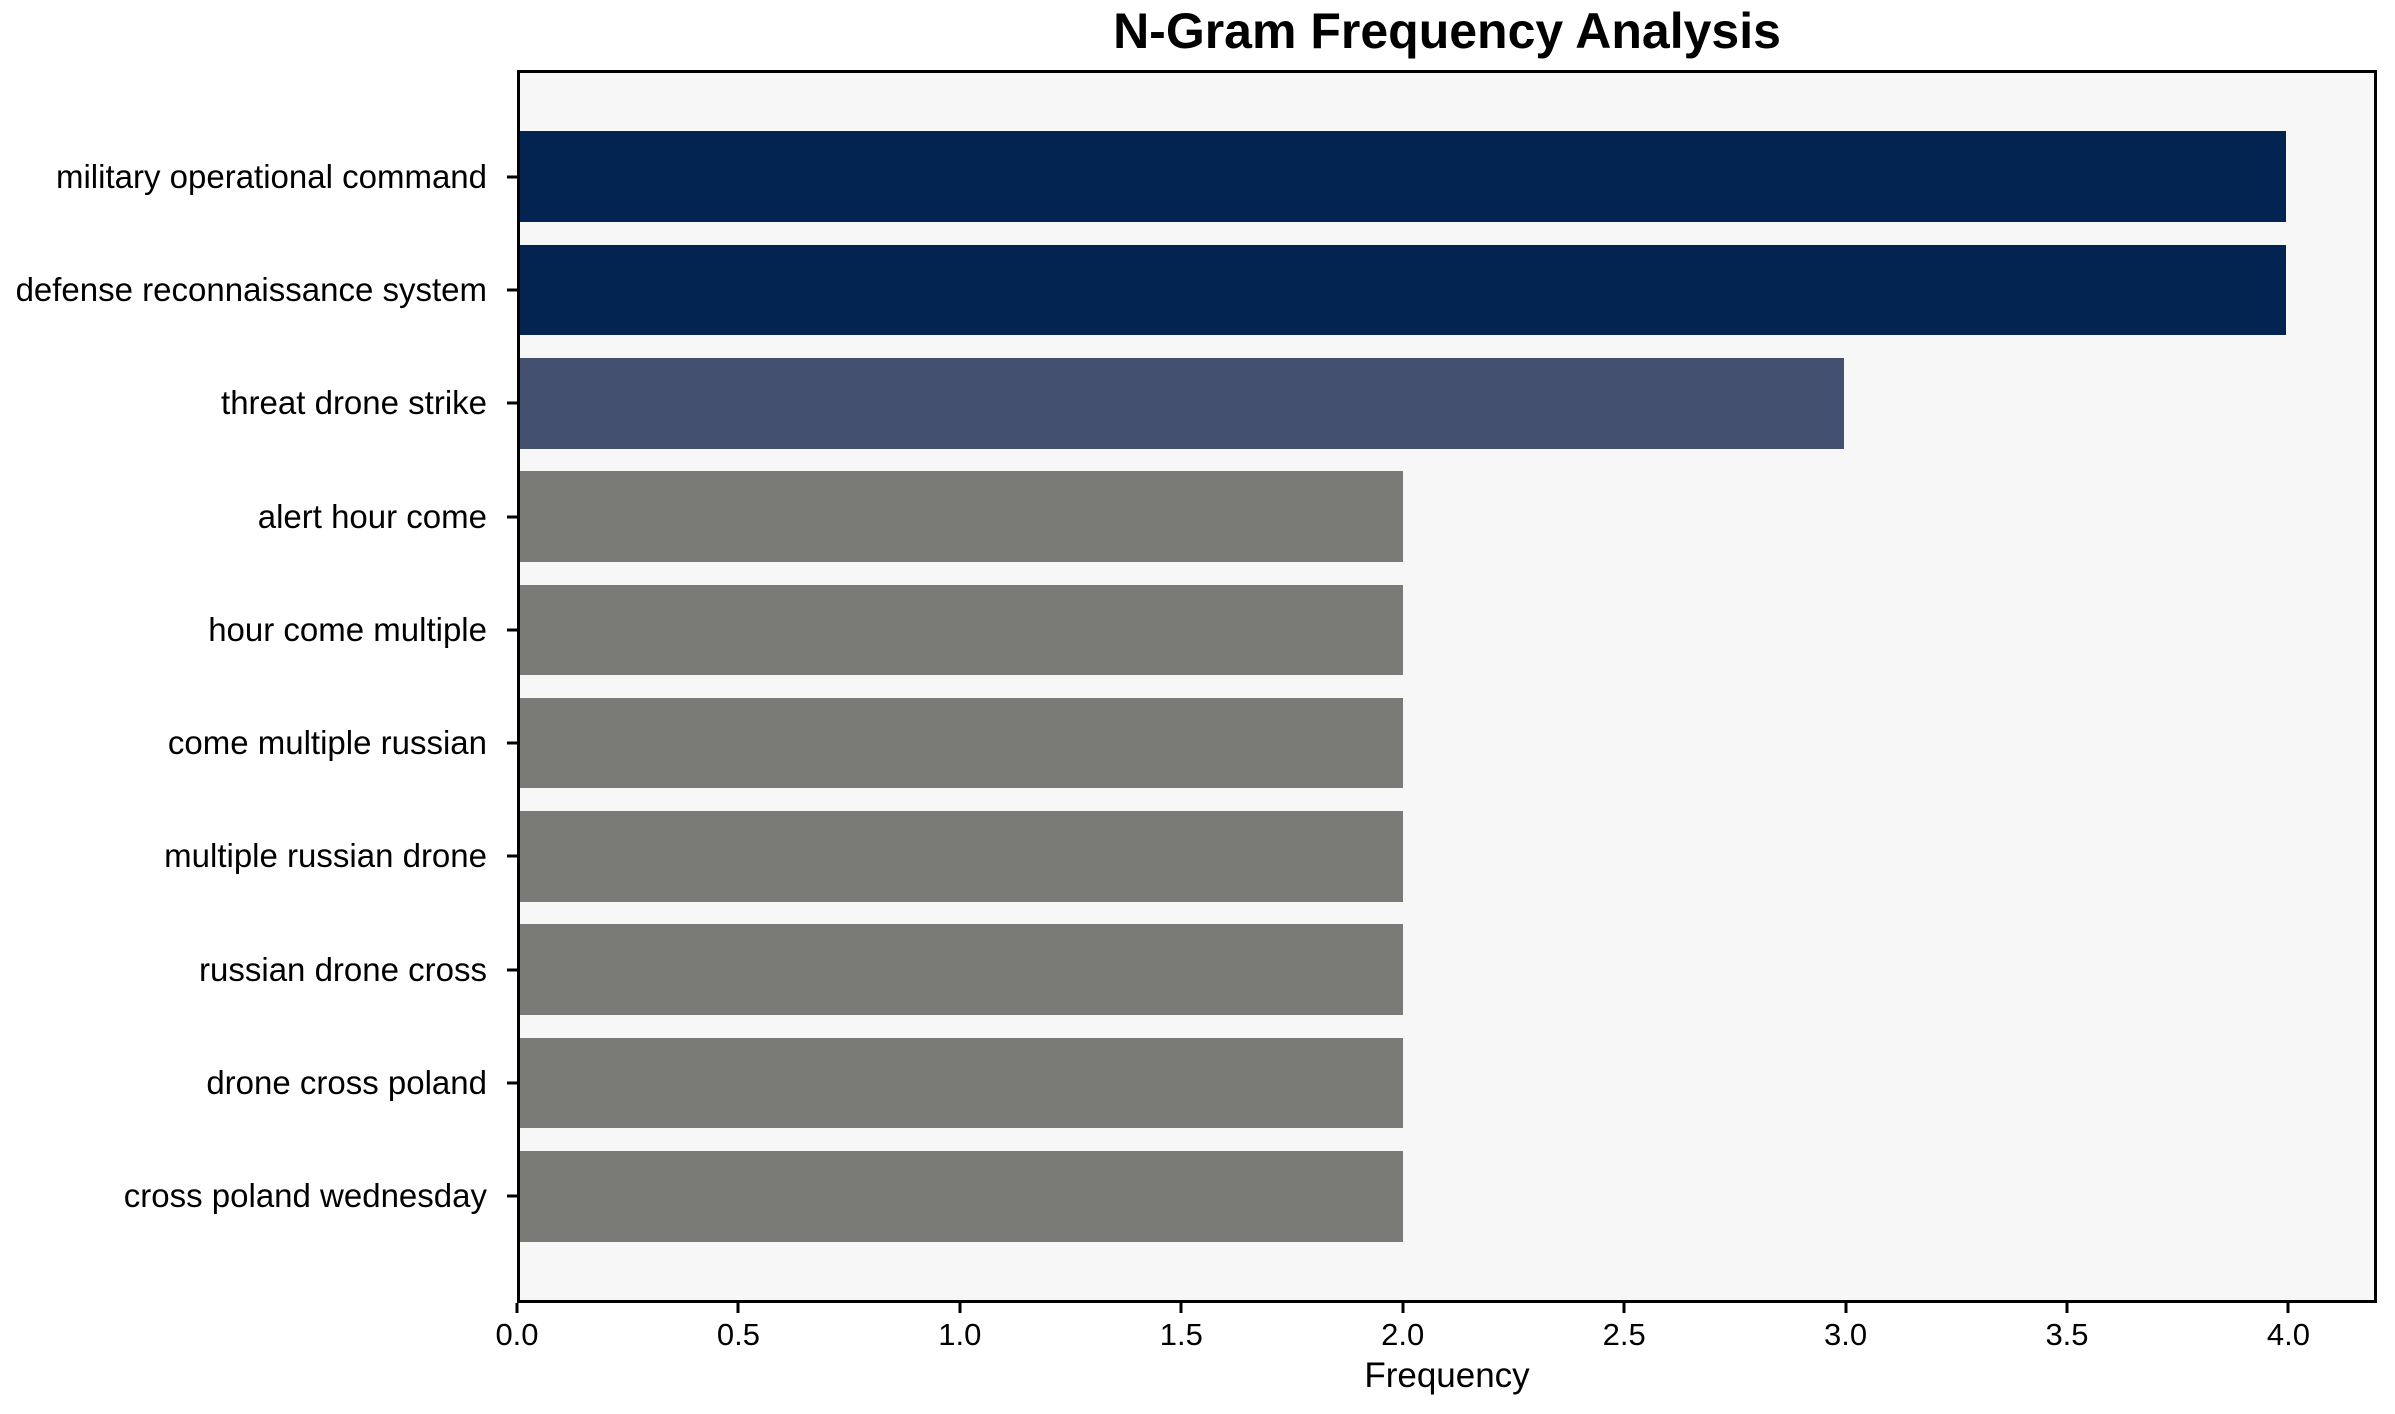  I want to click on y-label-row: drone cross poland, so click(258, 1082).